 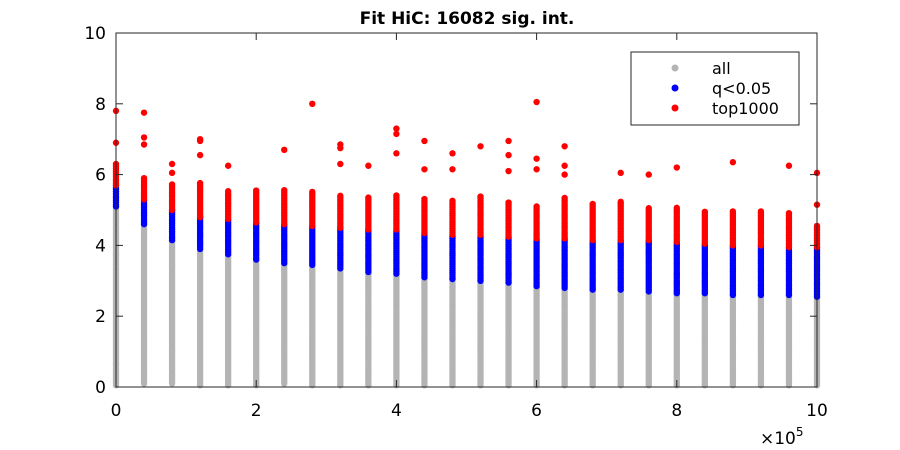 What do you see at coordinates (800, 432) in the screenshot?
I see `x-exponent-power: 5` at bounding box center [800, 432].